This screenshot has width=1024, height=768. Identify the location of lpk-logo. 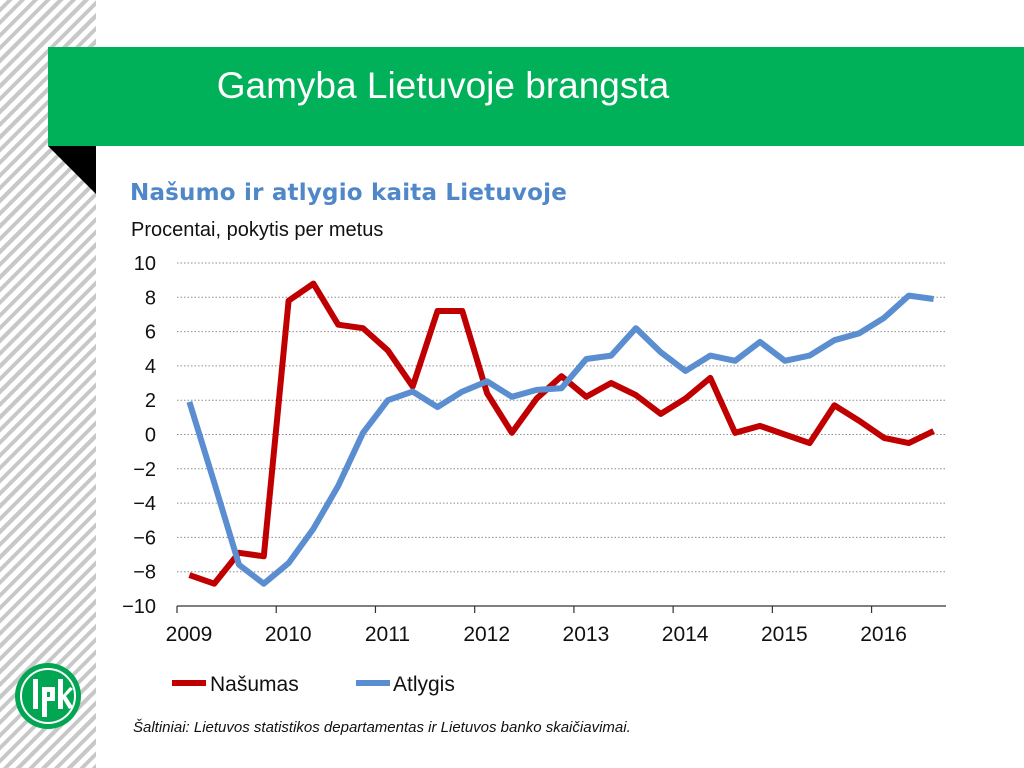
(48, 696).